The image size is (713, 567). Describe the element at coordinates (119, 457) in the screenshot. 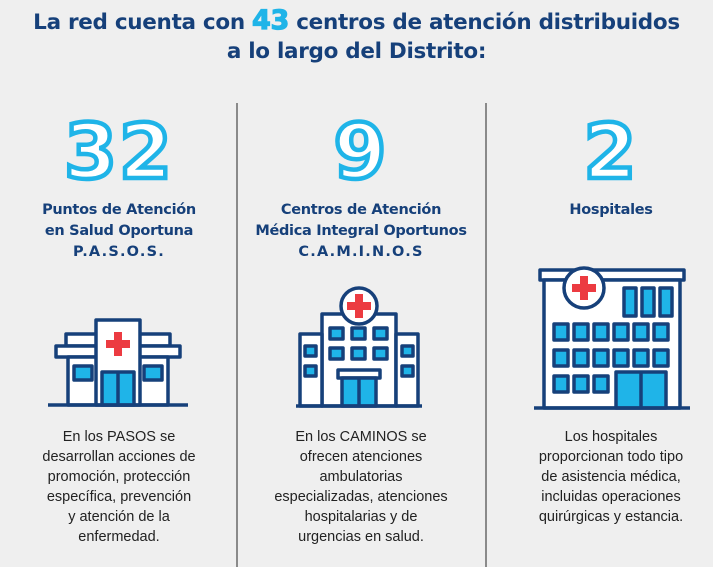

I see `pasos-desc-line: desarrollan acciones de` at that location.